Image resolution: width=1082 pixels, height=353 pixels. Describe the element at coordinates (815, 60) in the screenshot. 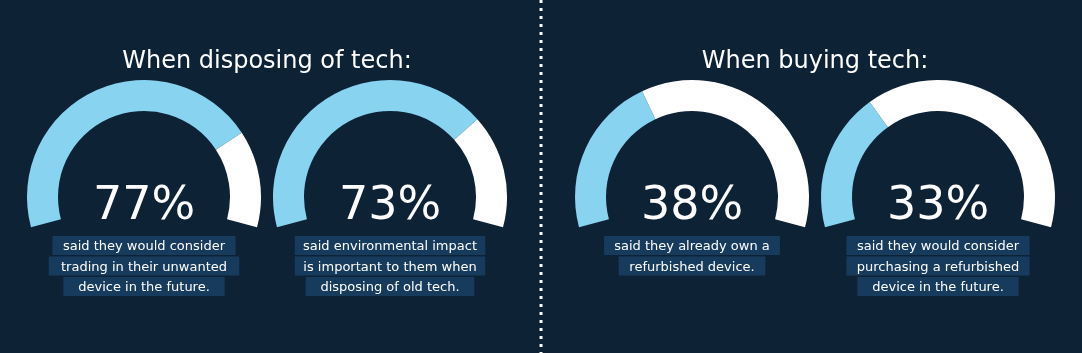

I see `chart-title: When buying tech:` at that location.